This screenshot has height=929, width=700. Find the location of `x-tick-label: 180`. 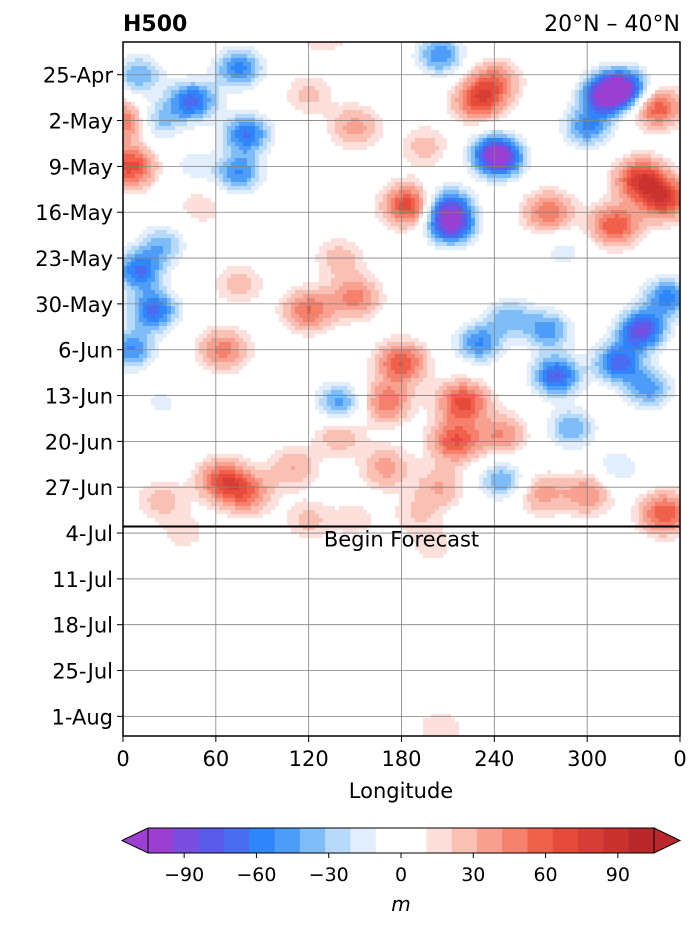

x-tick-label: 180 is located at coordinates (401, 759).